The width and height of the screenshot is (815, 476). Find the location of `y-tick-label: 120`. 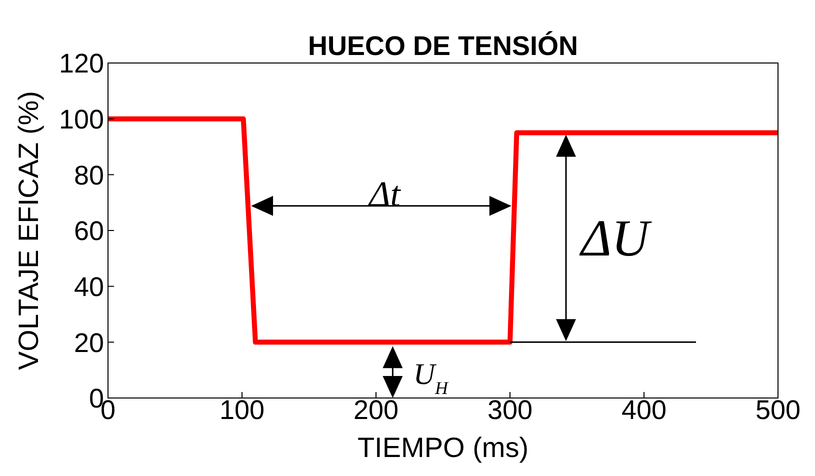

y-tick-label: 120 is located at coordinates (81, 63).